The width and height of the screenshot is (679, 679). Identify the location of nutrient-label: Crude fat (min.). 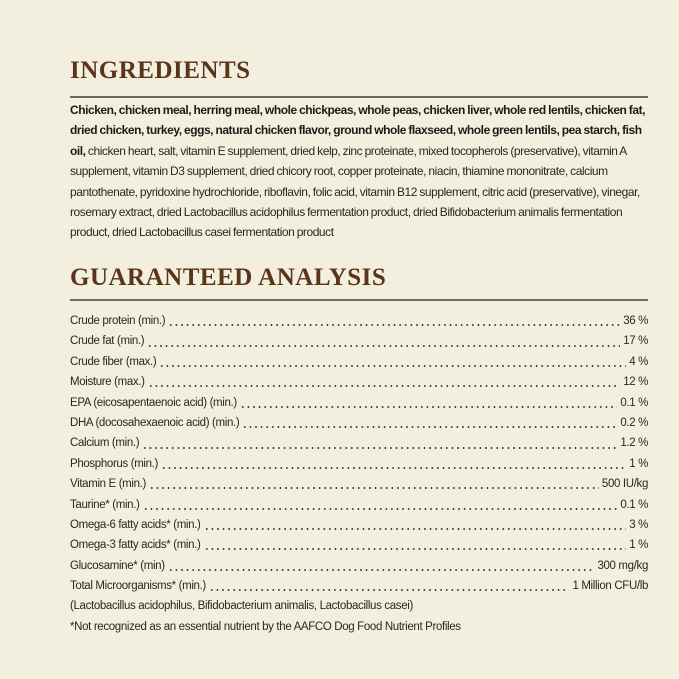
(107, 341).